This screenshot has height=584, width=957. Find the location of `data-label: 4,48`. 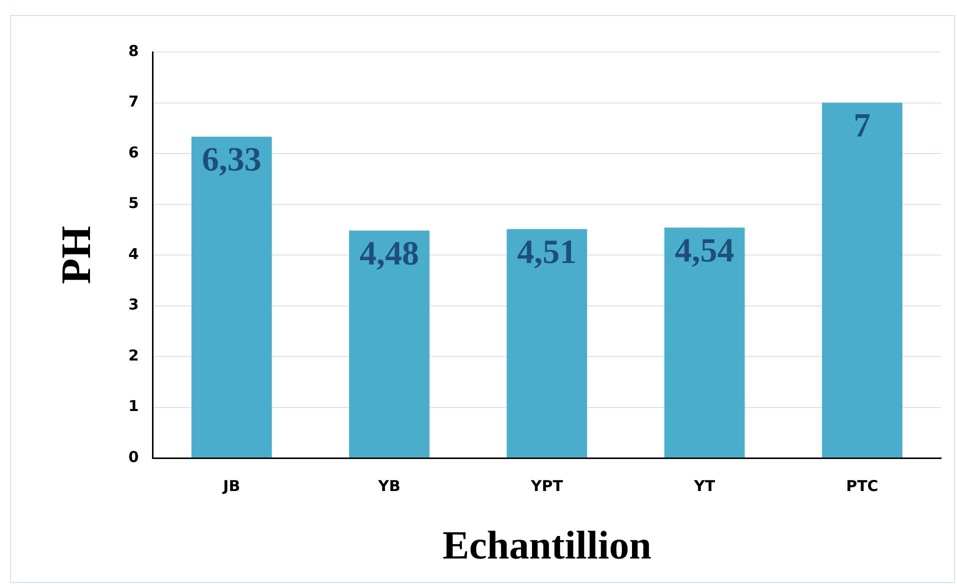

data-label: 4,48 is located at coordinates (390, 253).